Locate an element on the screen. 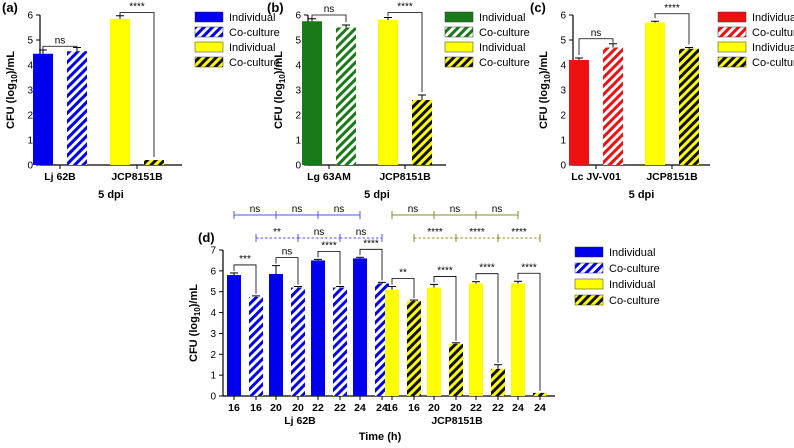  panel-letter: (d) is located at coordinates (206, 237).